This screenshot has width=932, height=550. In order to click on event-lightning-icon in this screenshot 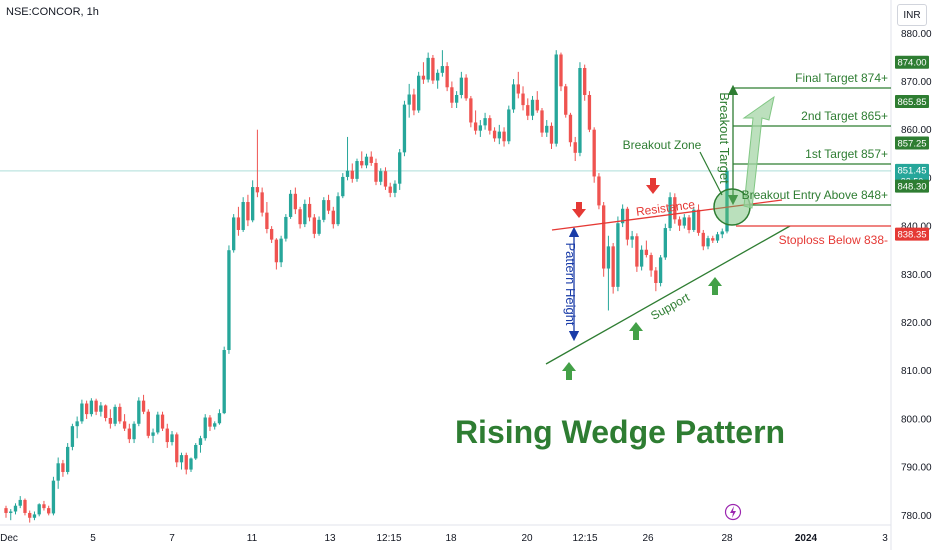, I will do `click(733, 512)`.